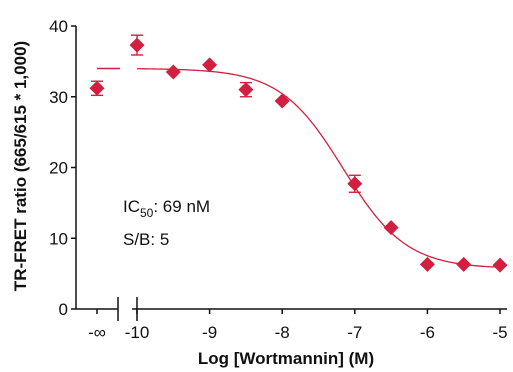 This screenshot has width=513, height=372. I want to click on y-tick-label: 0, so click(63, 309).